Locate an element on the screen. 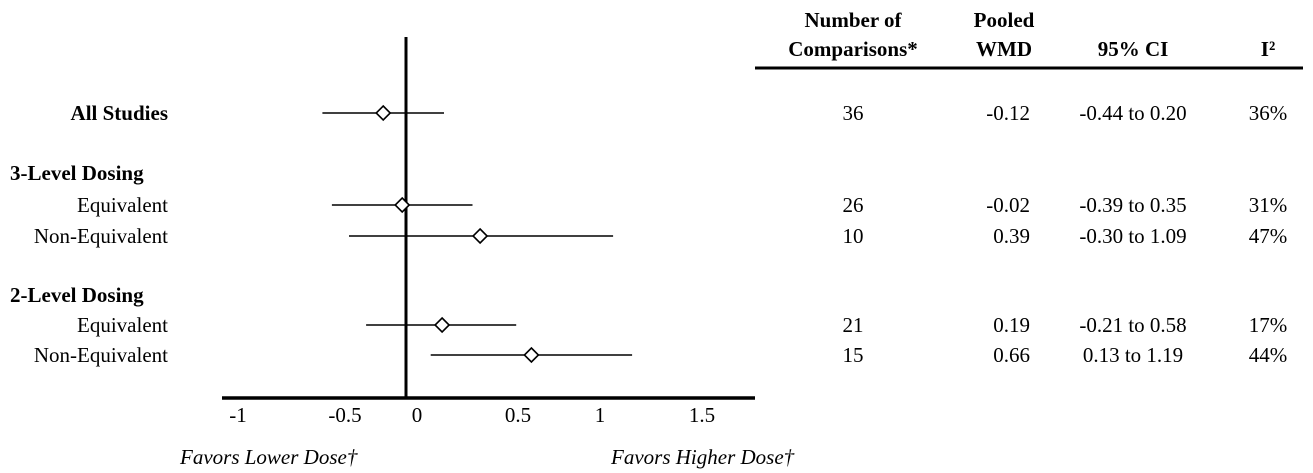 The height and width of the screenshot is (473, 1313). cell-i2: 31% is located at coordinates (1268, 205).